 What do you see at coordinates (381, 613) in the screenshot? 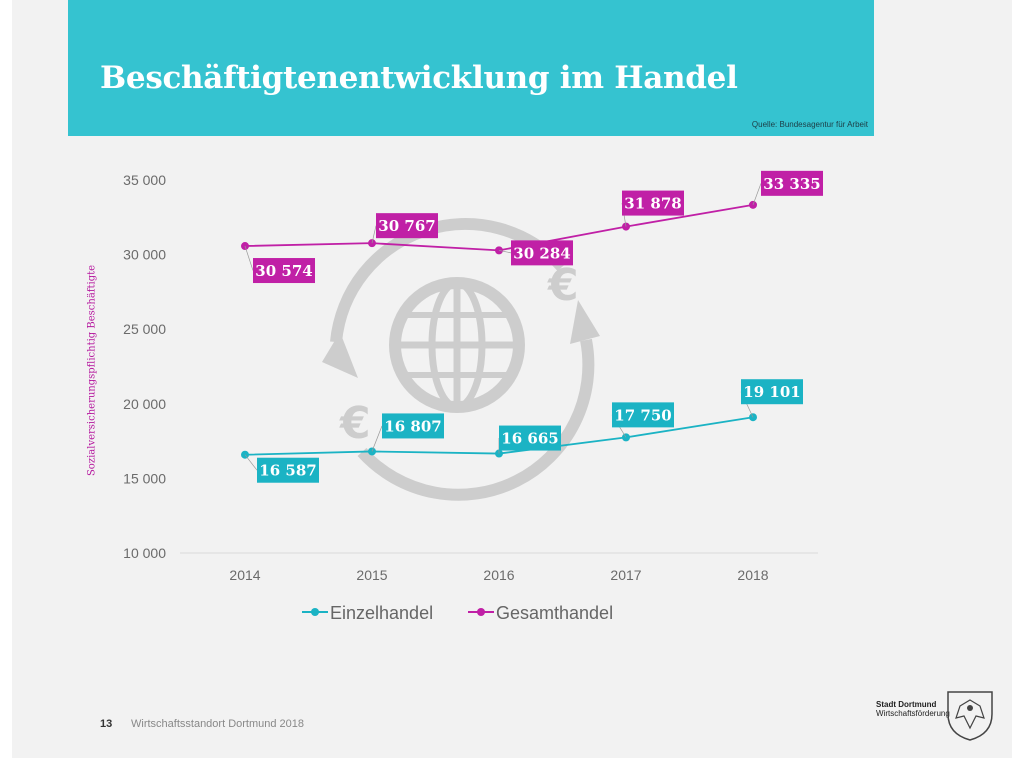
I see `legend-label: Einzelhandel` at bounding box center [381, 613].